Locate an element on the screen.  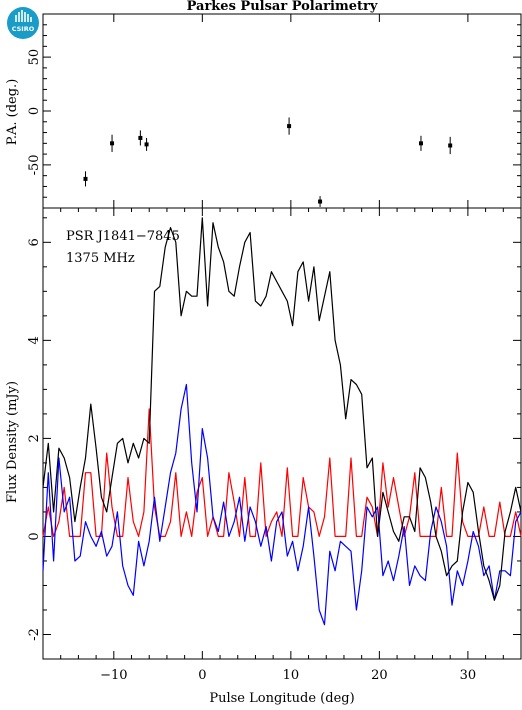
x-tick-label: 10 is located at coordinates (291, 675).